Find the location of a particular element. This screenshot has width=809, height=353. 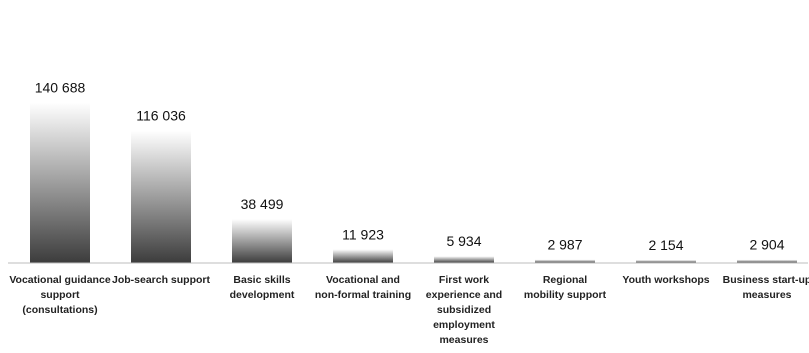

value-label: 38 499 is located at coordinates (262, 204).